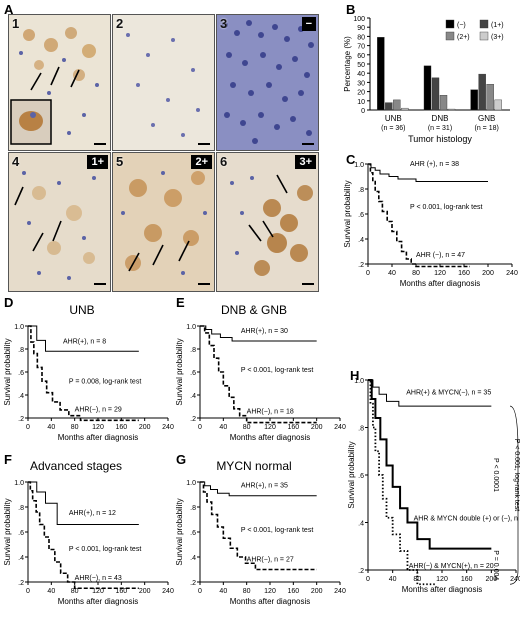 The width and height of the screenshot is (520, 620). What do you see at coordinates (59, 222) in the screenshot?
I see `micrograph-4: 4 1+` at bounding box center [59, 222].